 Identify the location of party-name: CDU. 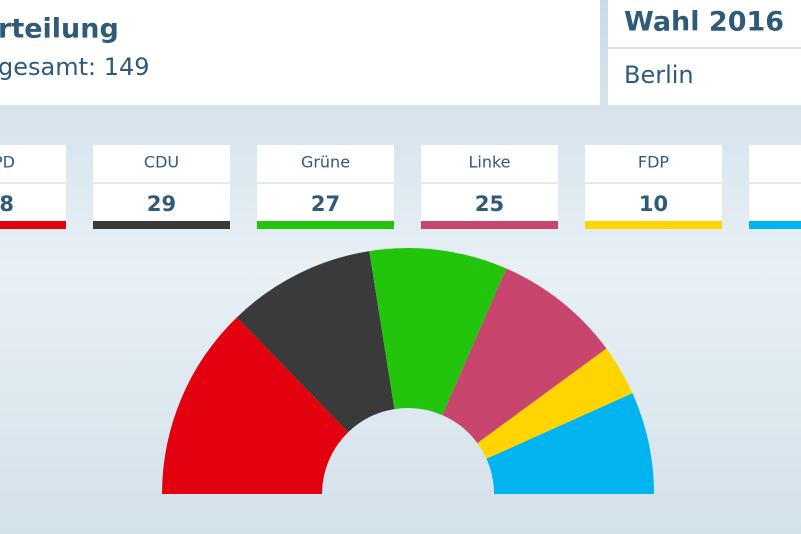
(161, 162).